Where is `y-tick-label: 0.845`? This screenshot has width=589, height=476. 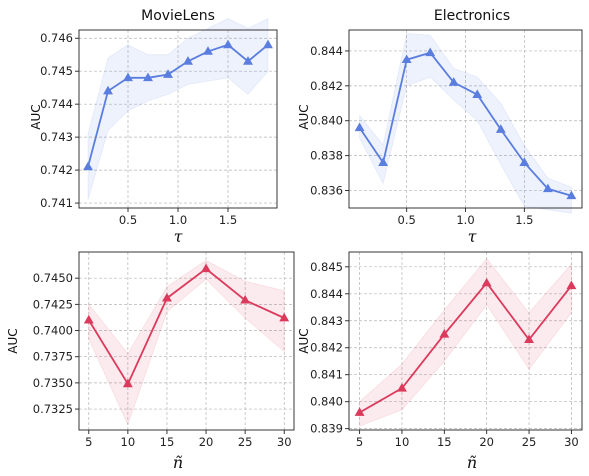
y-tick-label: 0.845 is located at coordinates (326, 267).